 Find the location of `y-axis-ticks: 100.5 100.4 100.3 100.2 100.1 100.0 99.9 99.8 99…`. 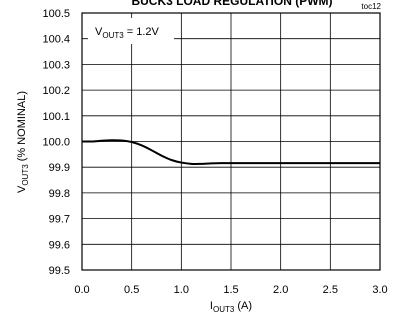

y-axis-ticks: 100.5 100.4 100.3 100.2 100.1 100.0 99.9 99.8 99… is located at coordinates (56, 142).